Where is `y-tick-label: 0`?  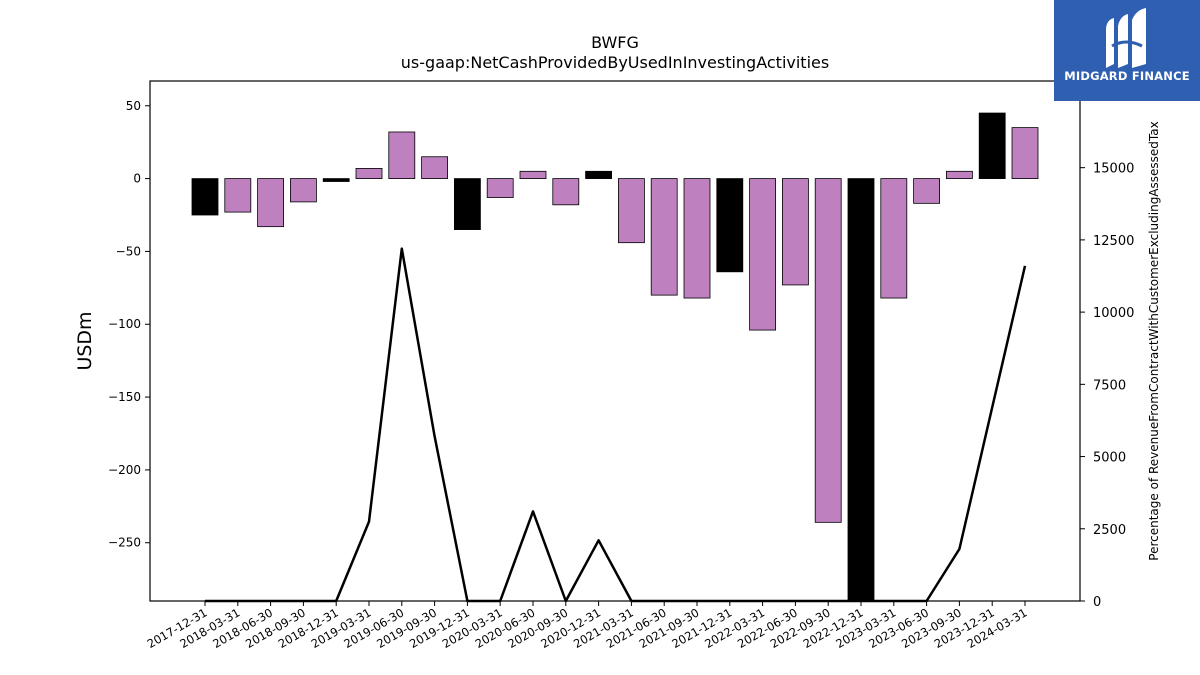 y-tick-label: 0 is located at coordinates (137, 179).